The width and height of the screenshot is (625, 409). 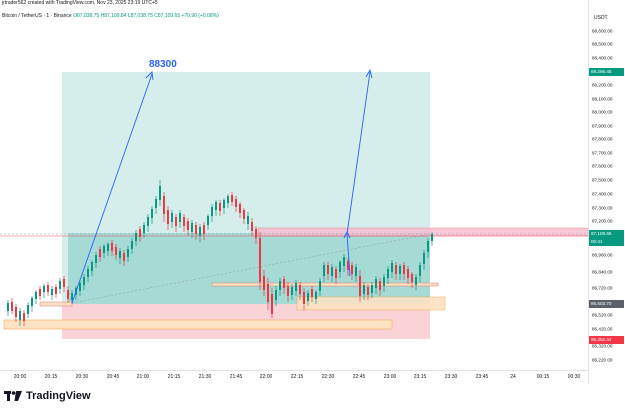 What do you see at coordinates (513, 377) in the screenshot?
I see `time-label: 24` at bounding box center [513, 377].